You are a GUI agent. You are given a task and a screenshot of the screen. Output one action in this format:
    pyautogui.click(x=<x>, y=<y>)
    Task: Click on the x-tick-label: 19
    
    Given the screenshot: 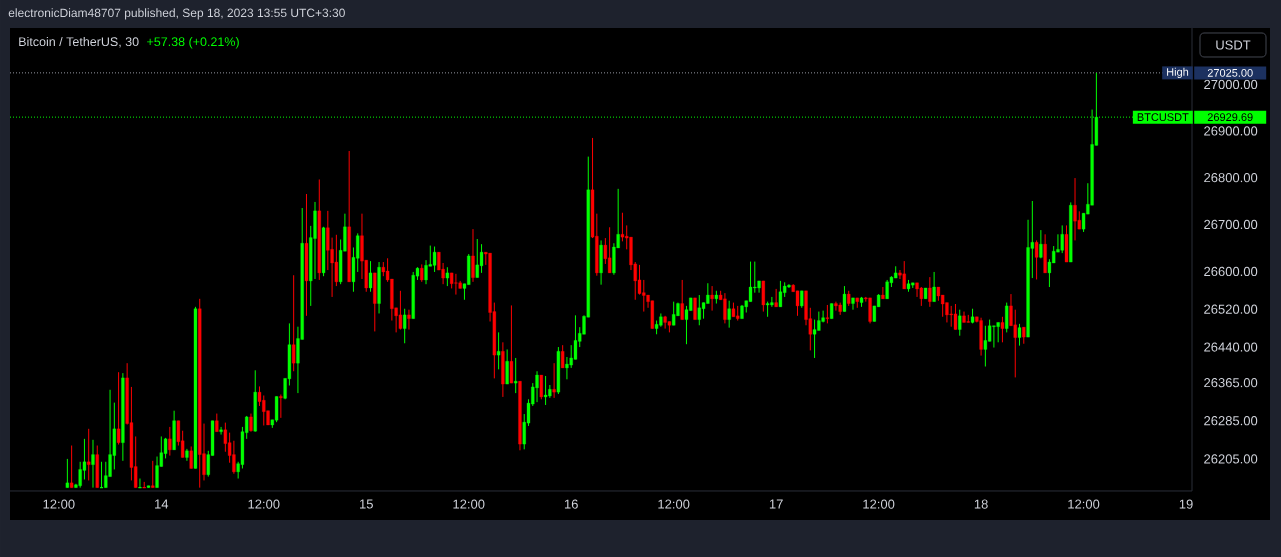 What is the action you would take?
    pyautogui.click(x=1186, y=504)
    